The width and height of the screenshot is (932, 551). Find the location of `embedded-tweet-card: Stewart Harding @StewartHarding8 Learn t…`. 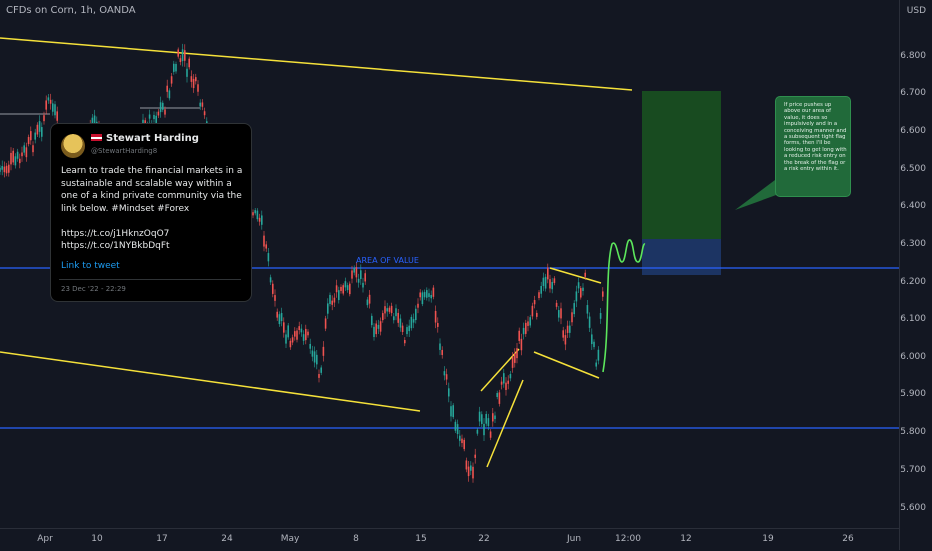

embedded-tweet-card: Stewart Harding @StewartHarding8 Learn t… is located at coordinates (151, 212).